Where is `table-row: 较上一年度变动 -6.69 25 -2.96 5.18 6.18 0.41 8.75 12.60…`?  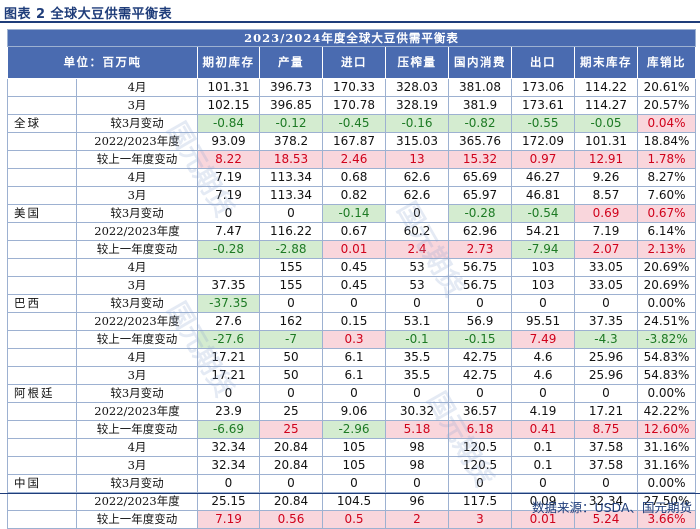 table-row: 较上一年度变动 -6.69 25 -2.96 5.18 6.18 0.41 8.75 12.60… is located at coordinates (351, 429).